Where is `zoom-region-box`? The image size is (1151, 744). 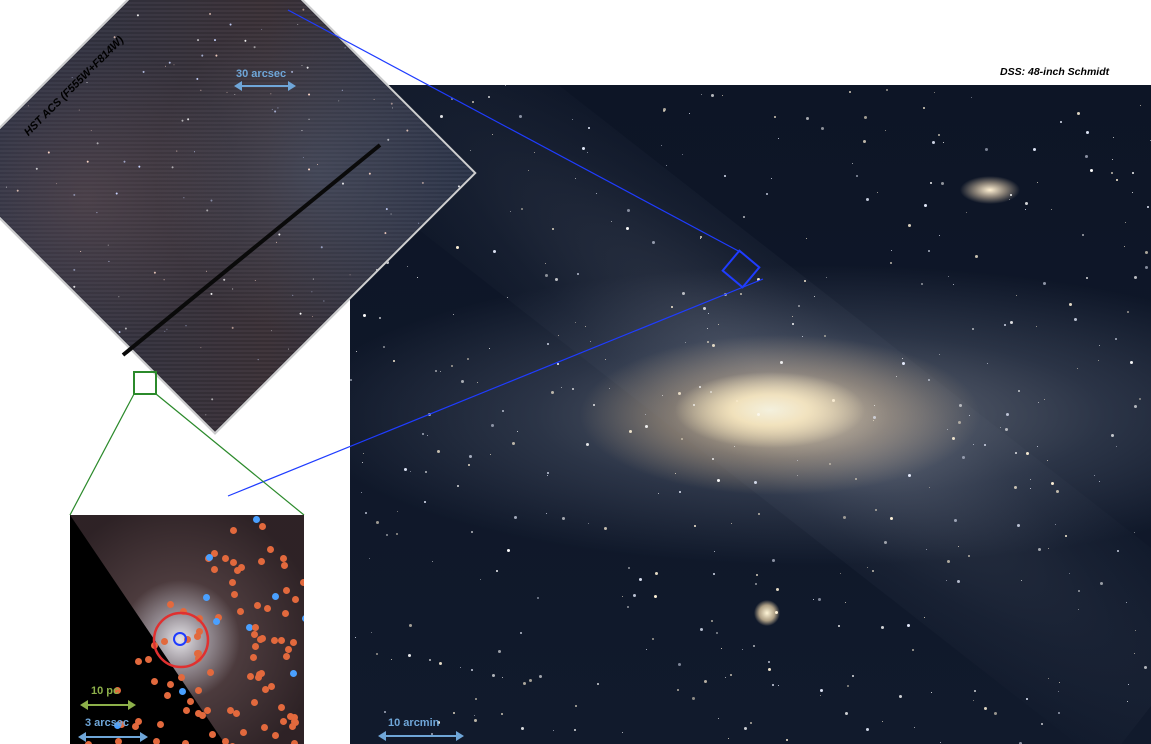 zoom-region-box is located at coordinates (741, 269).